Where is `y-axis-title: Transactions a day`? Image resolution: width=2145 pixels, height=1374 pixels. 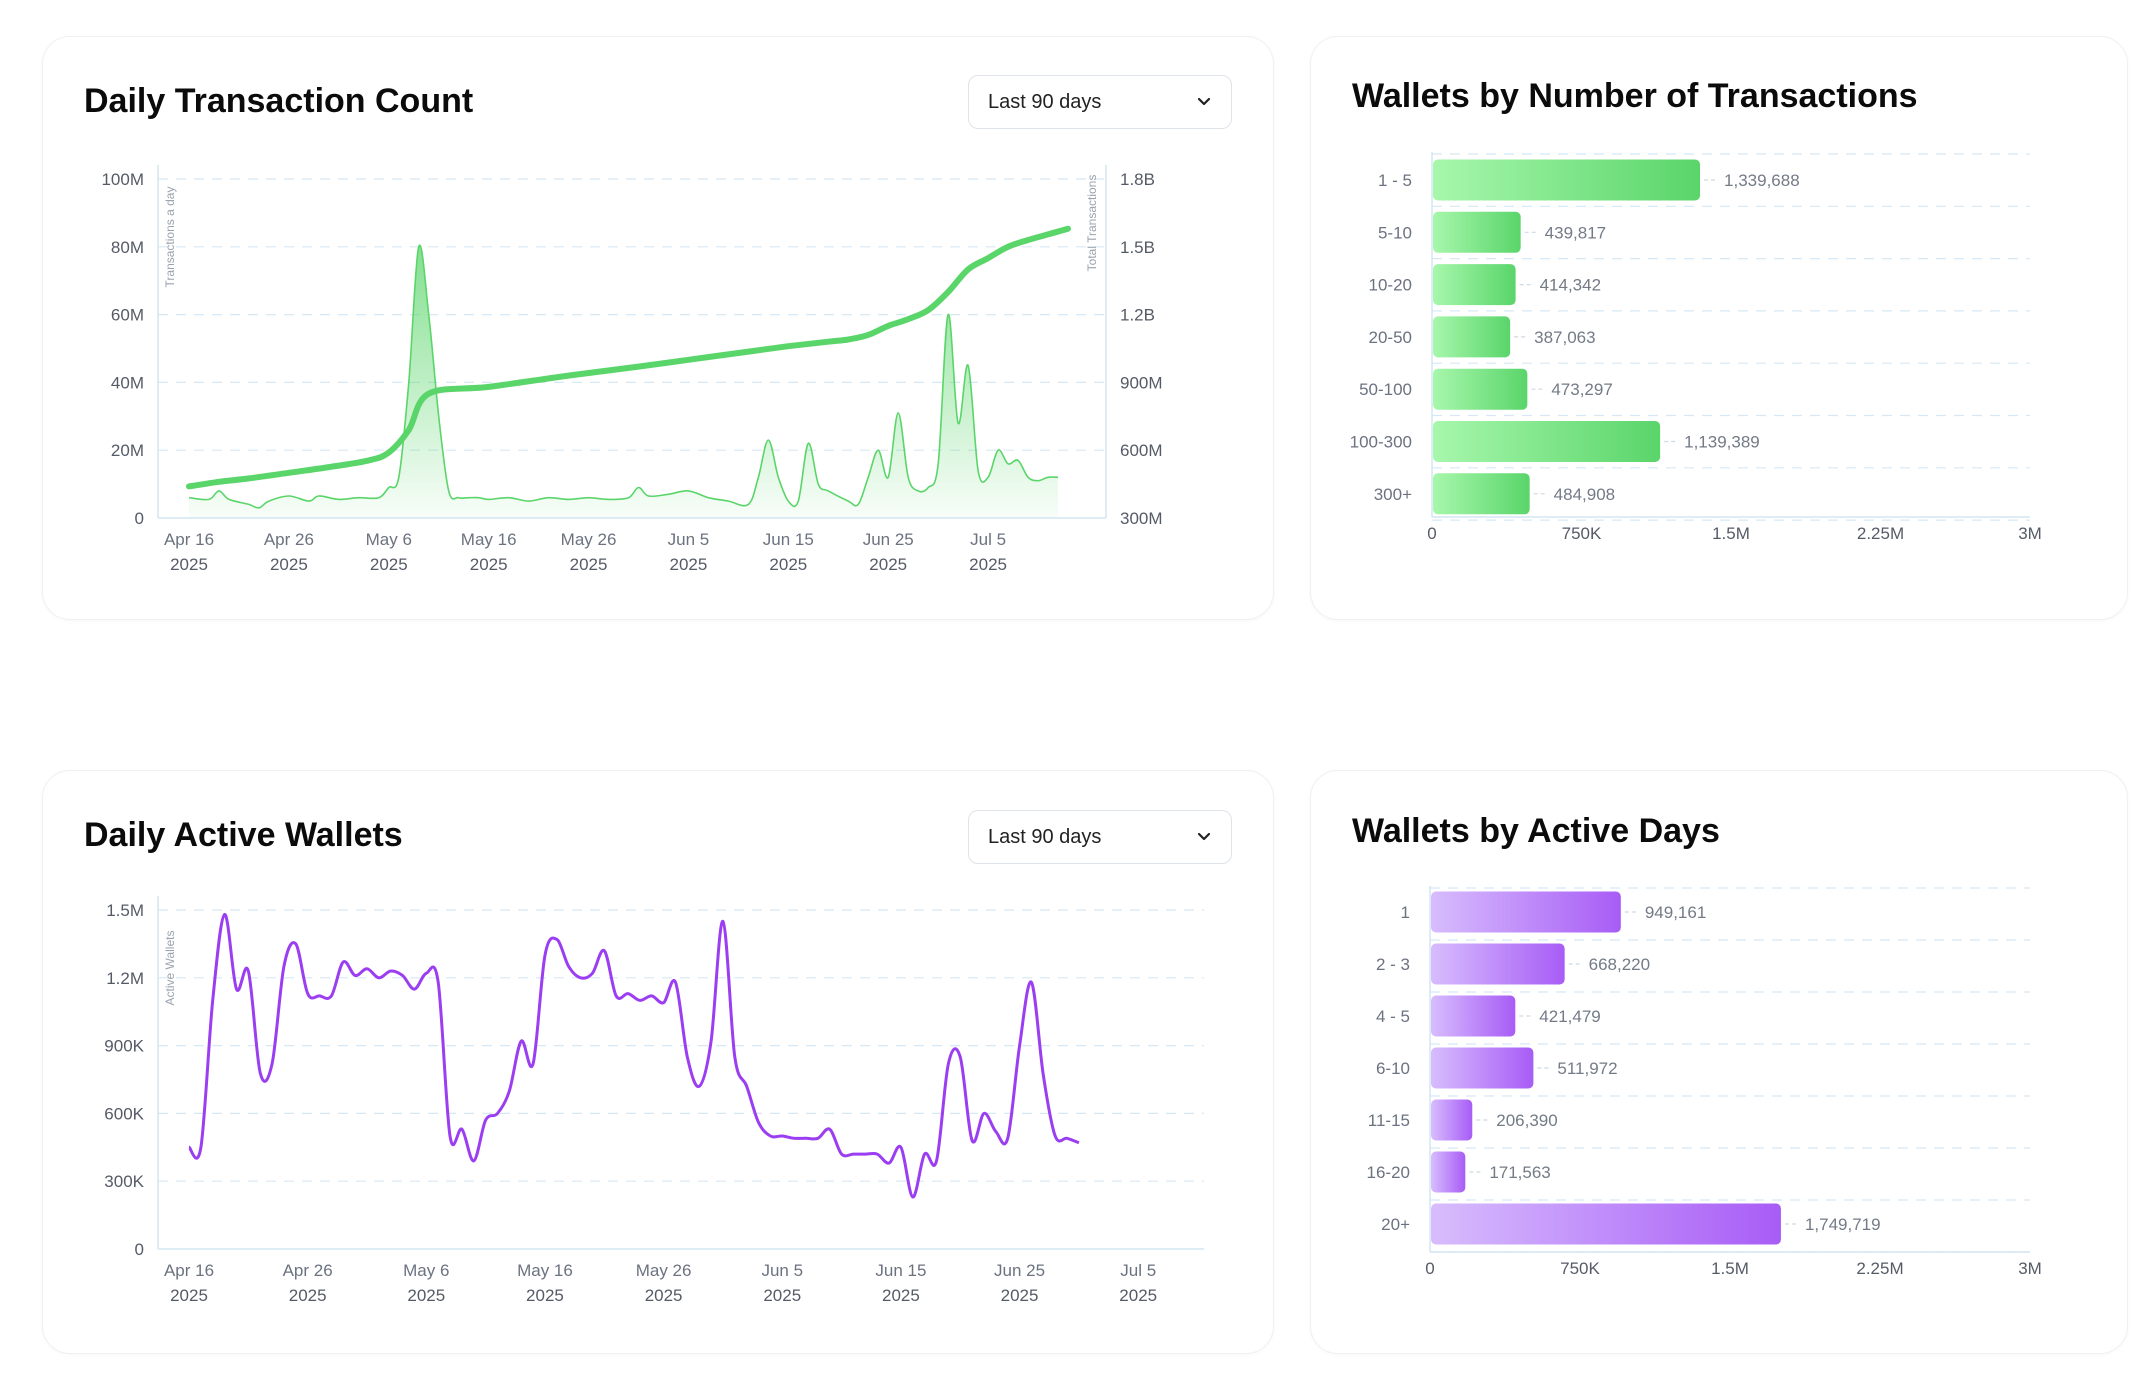 y-axis-title: Transactions a day is located at coordinates (170, 237).